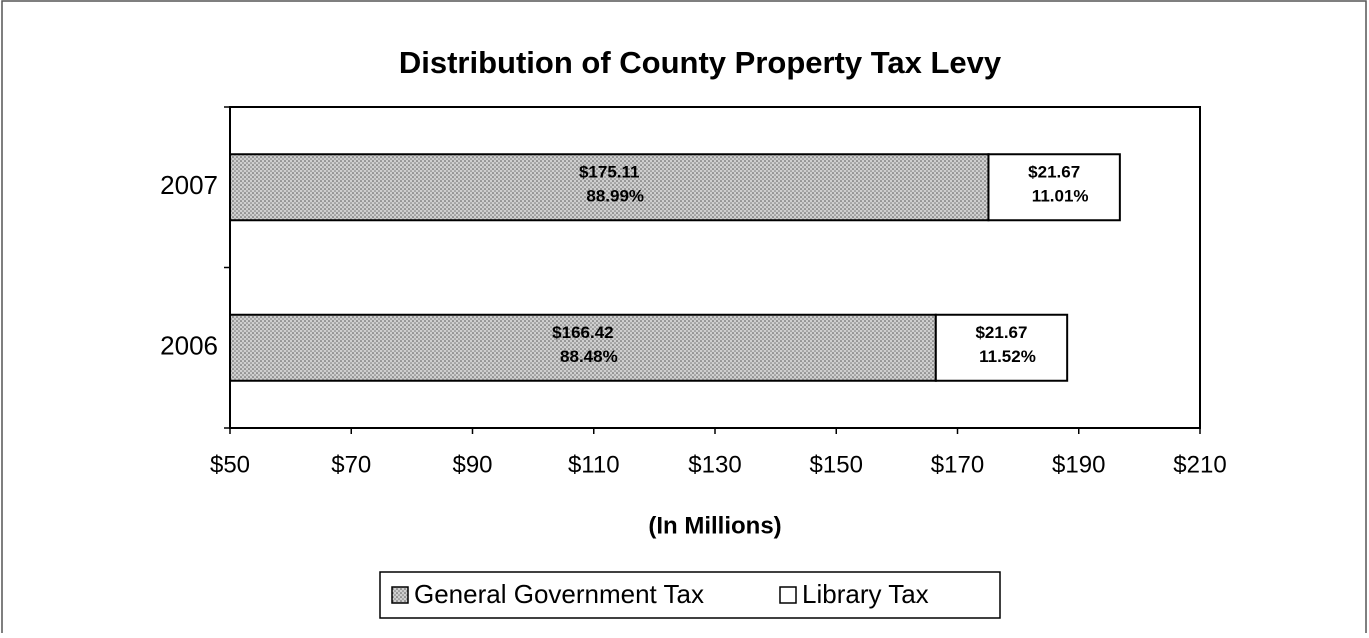 This screenshot has width=1369, height=638. Describe the element at coordinates (472, 464) in the screenshot. I see `x-tick-label: $90` at that location.